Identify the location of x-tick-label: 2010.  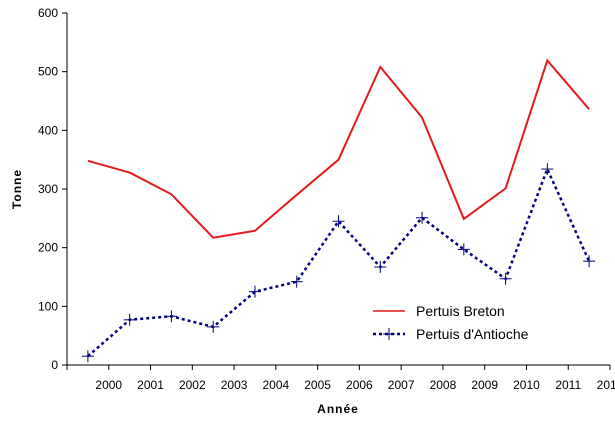
(526, 385).